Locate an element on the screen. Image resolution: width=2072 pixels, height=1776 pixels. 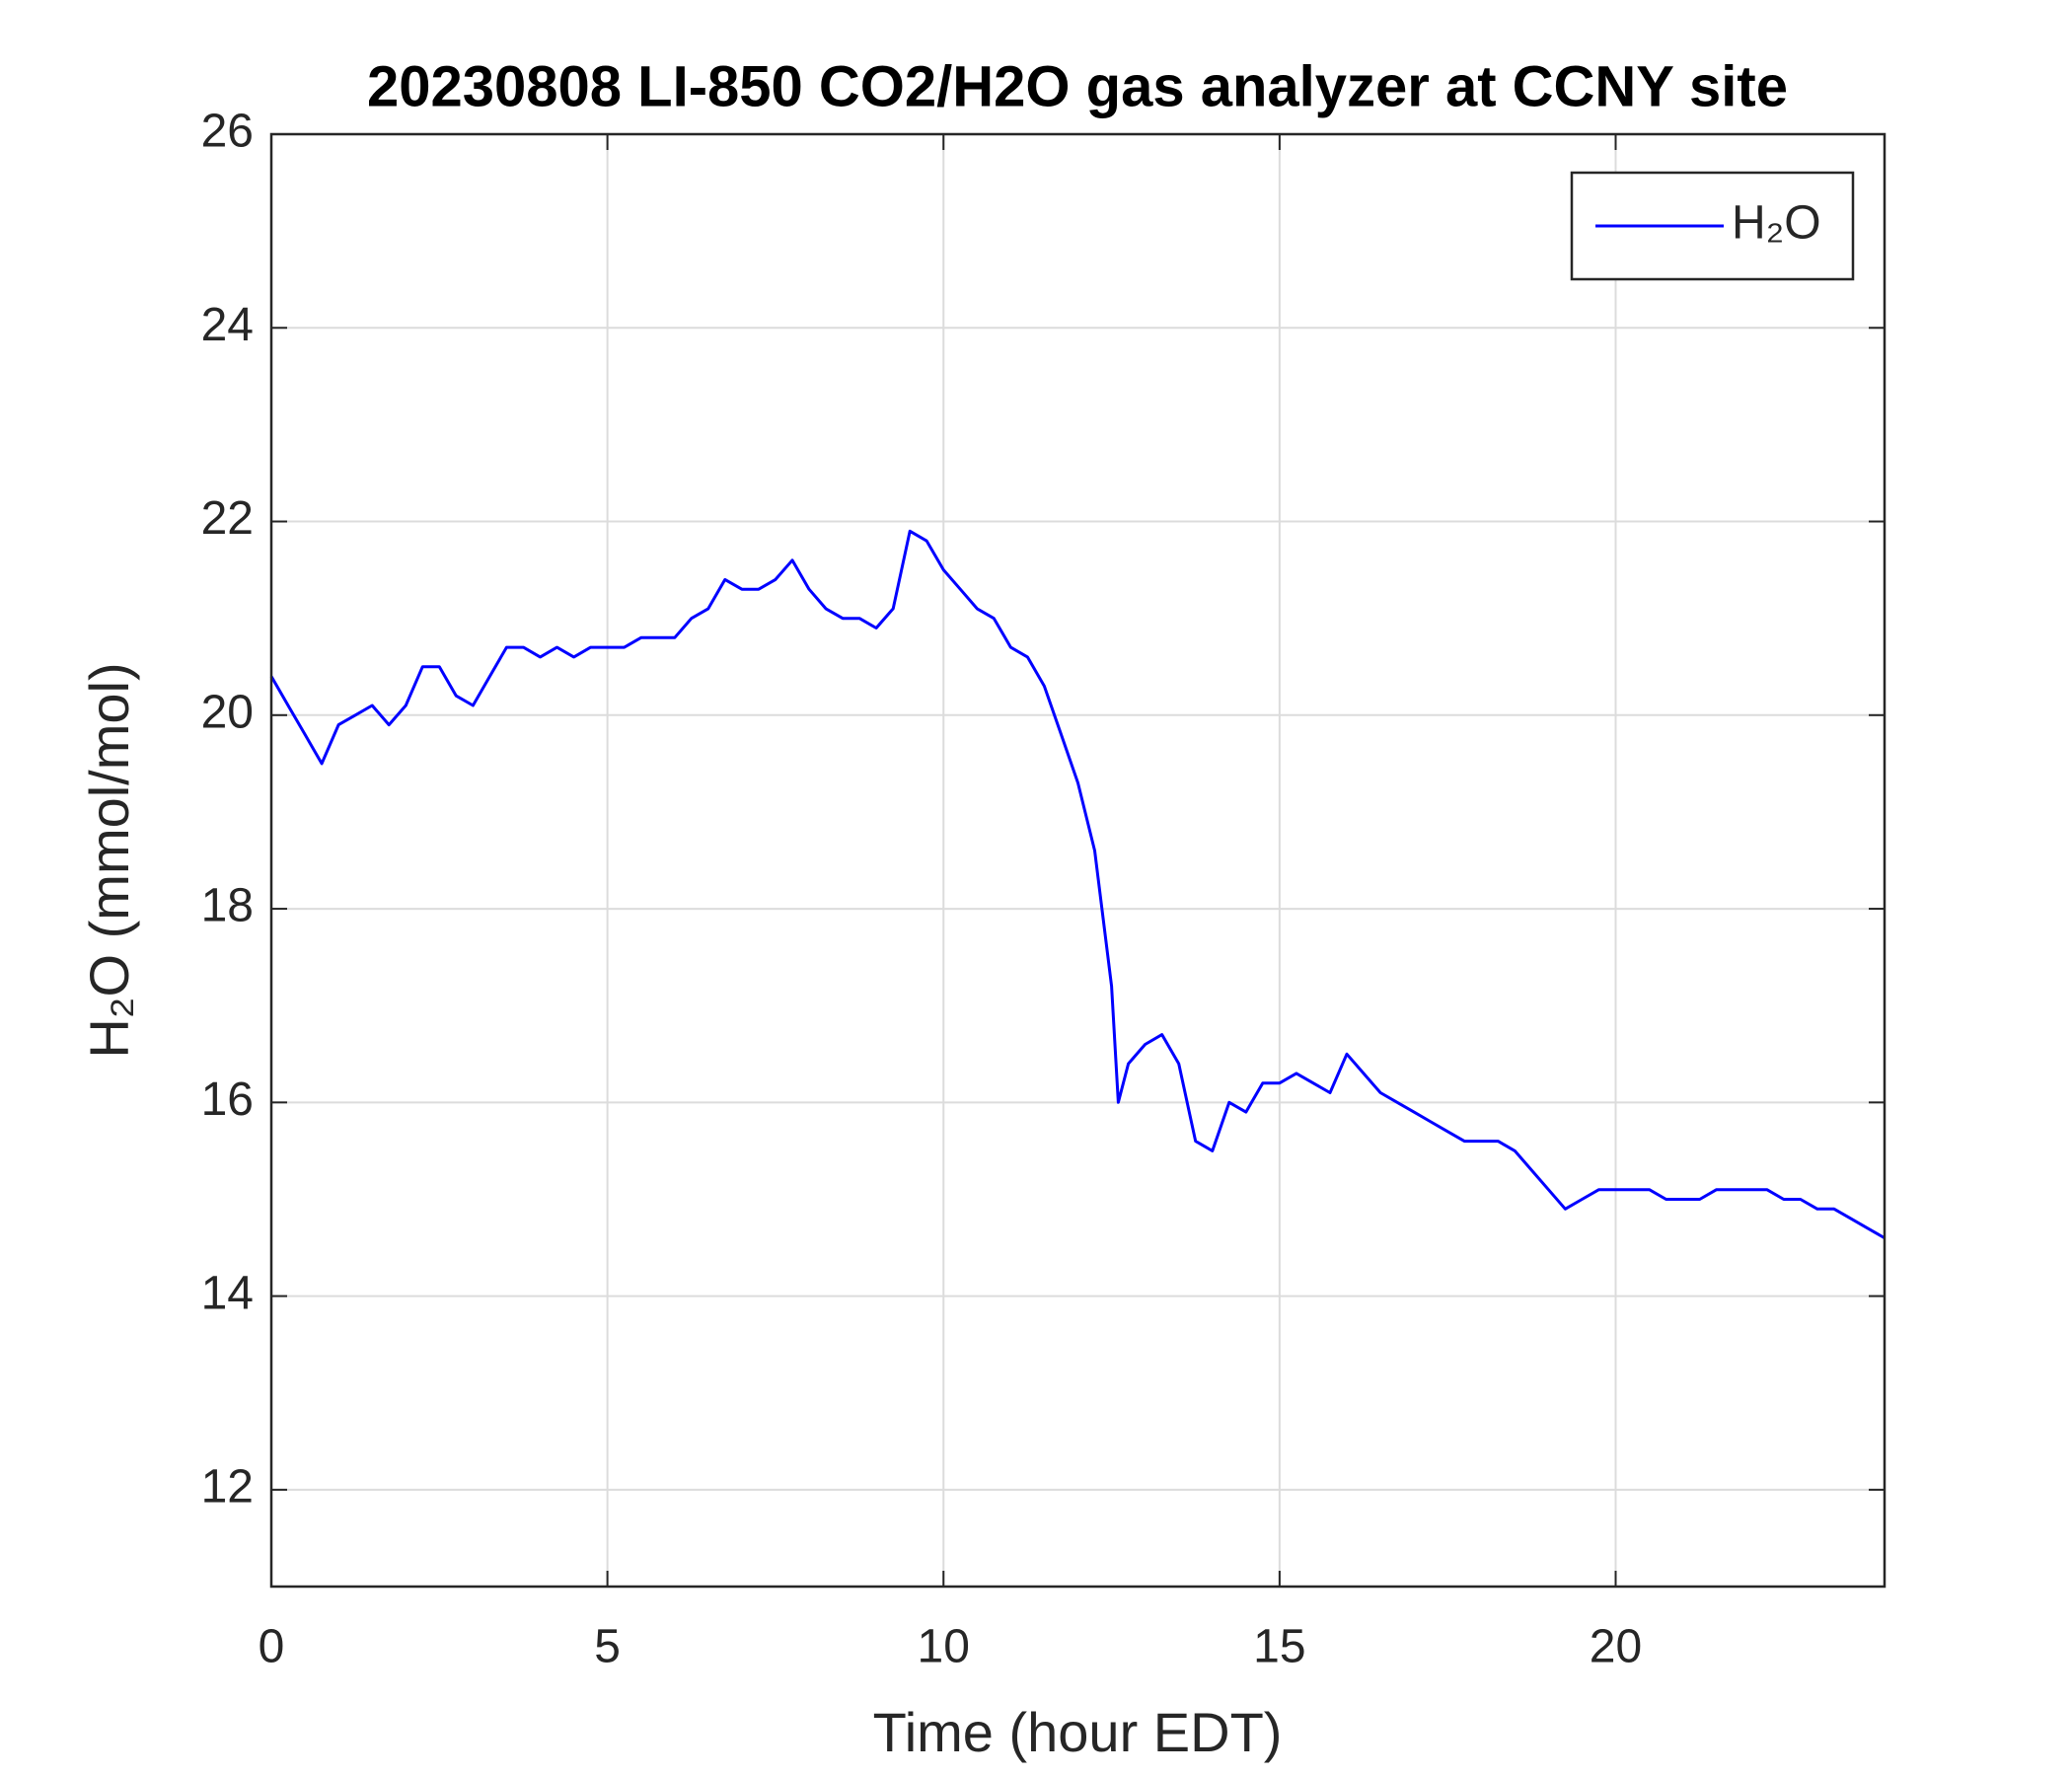
y-tick-label: 18 is located at coordinates (228, 906).